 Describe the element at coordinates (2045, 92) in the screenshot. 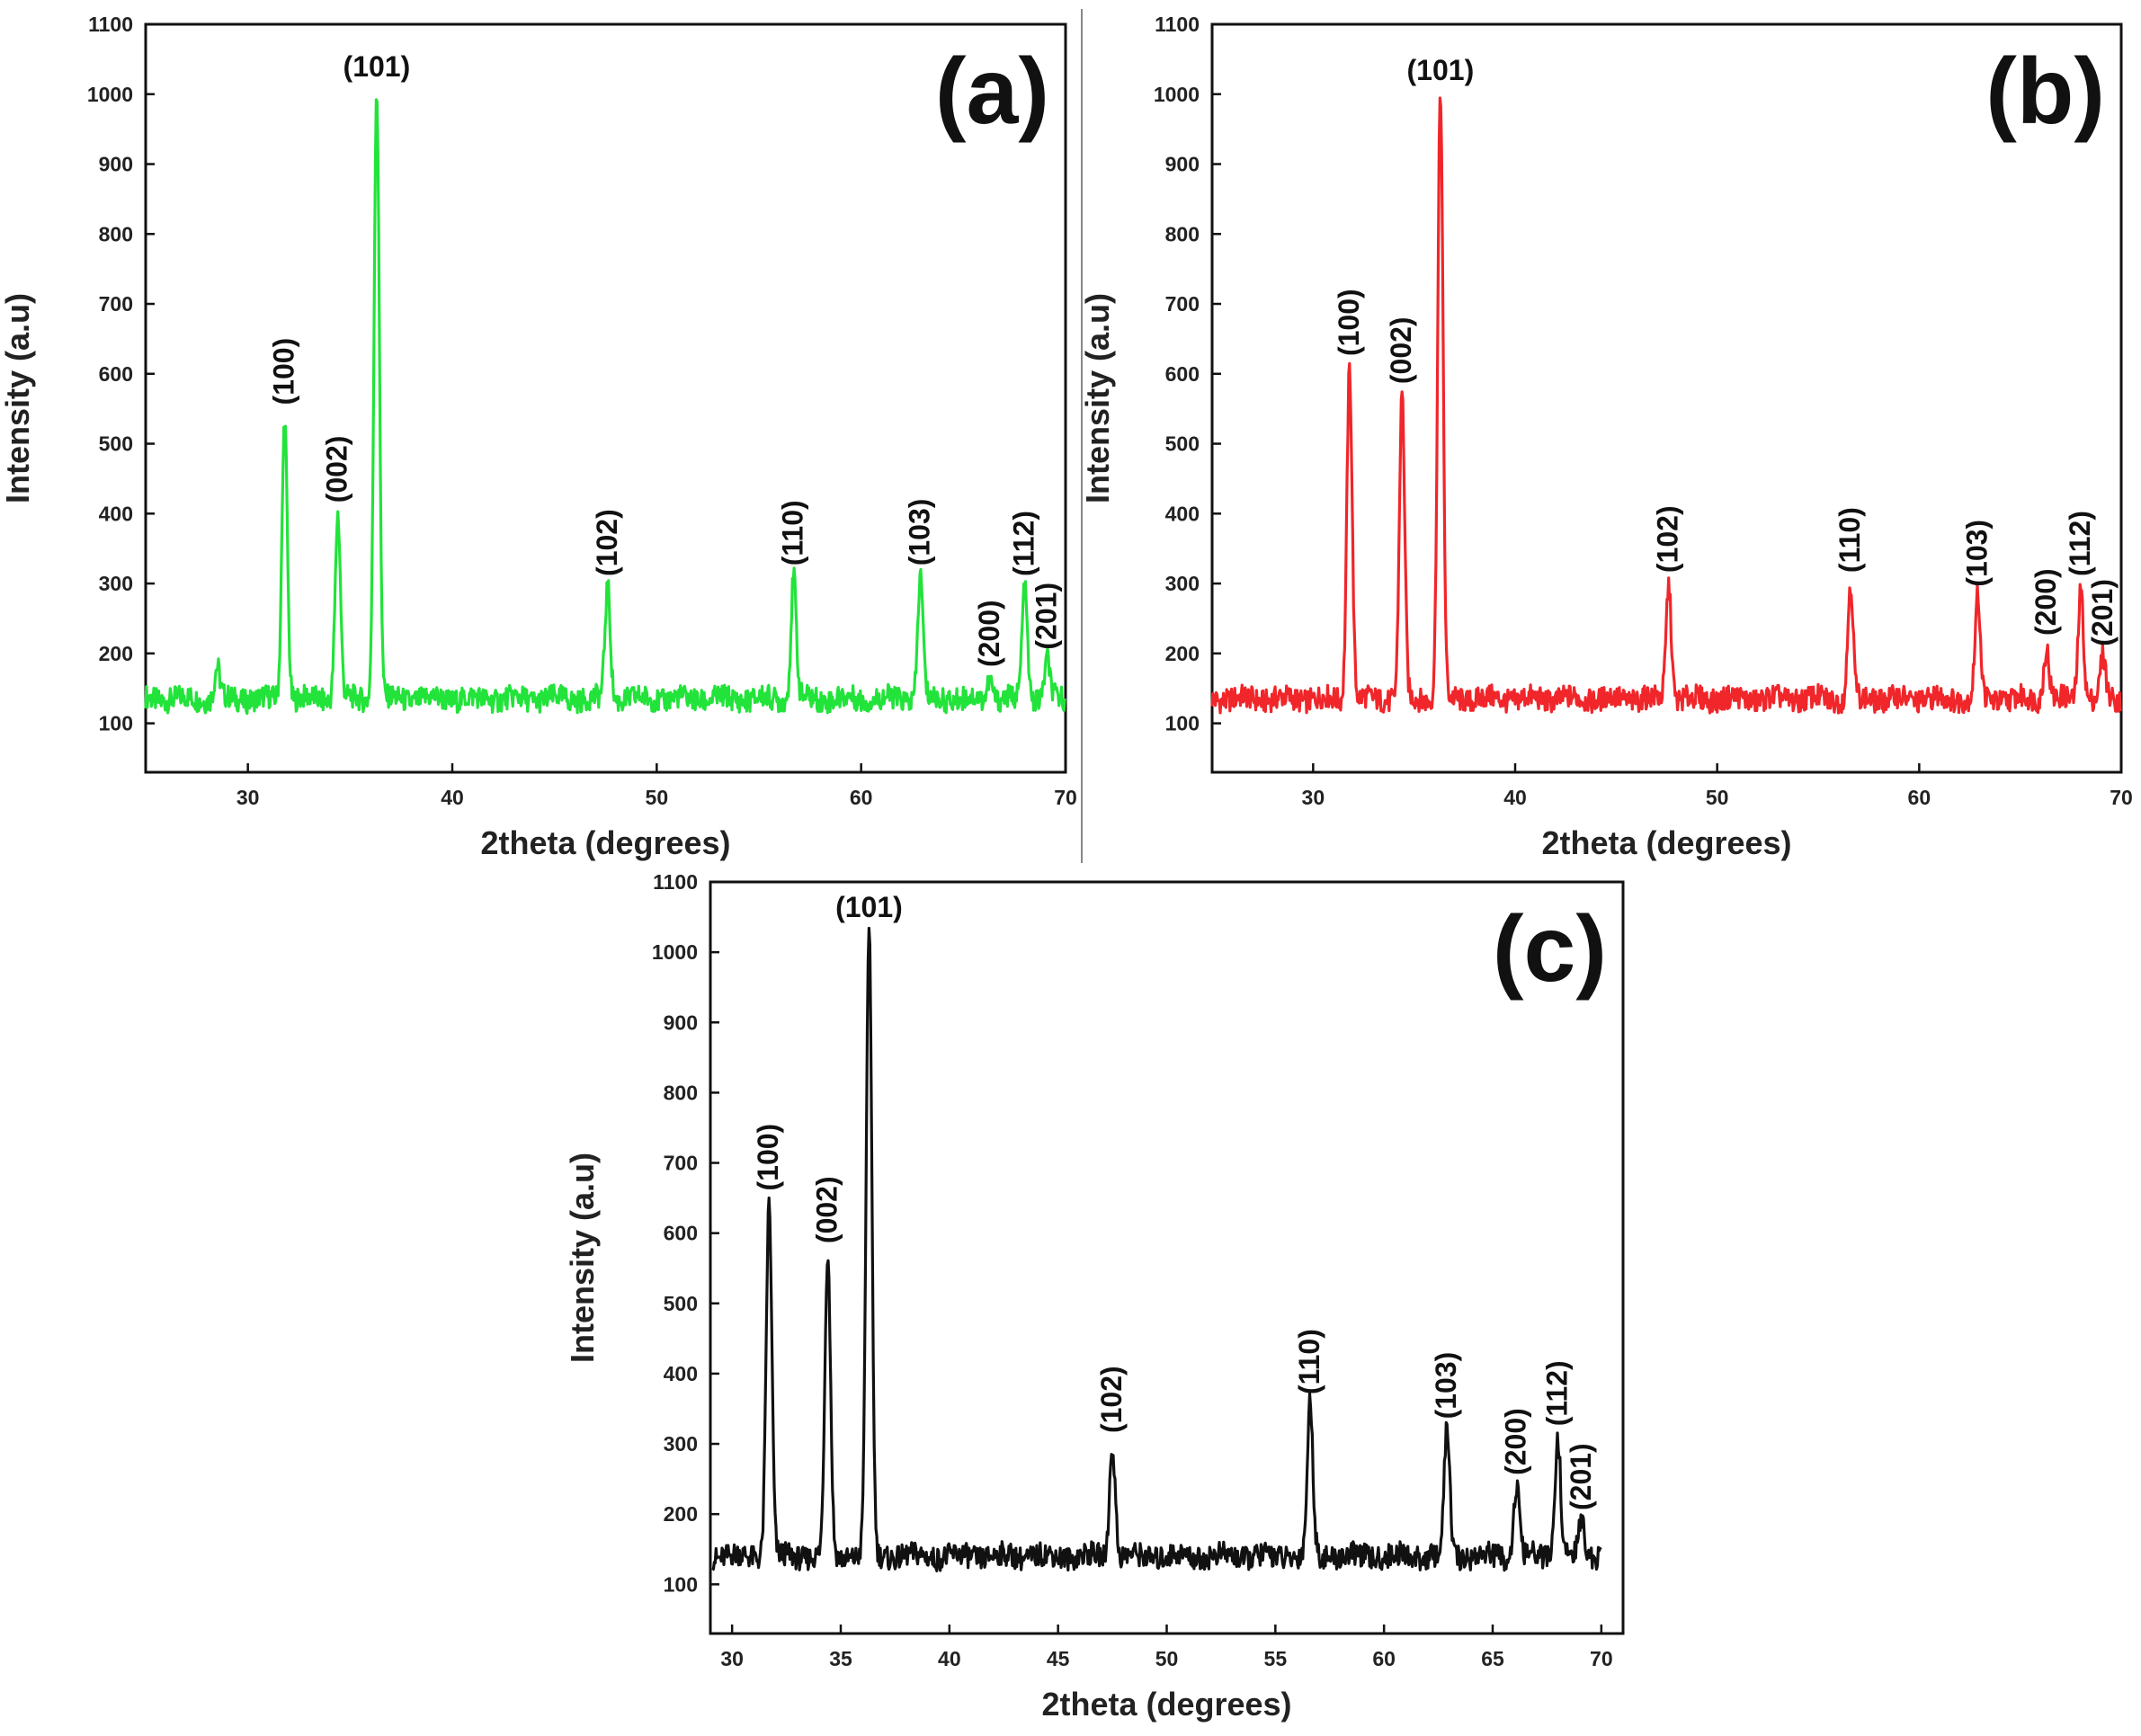

I see `panel-label: (b)` at that location.